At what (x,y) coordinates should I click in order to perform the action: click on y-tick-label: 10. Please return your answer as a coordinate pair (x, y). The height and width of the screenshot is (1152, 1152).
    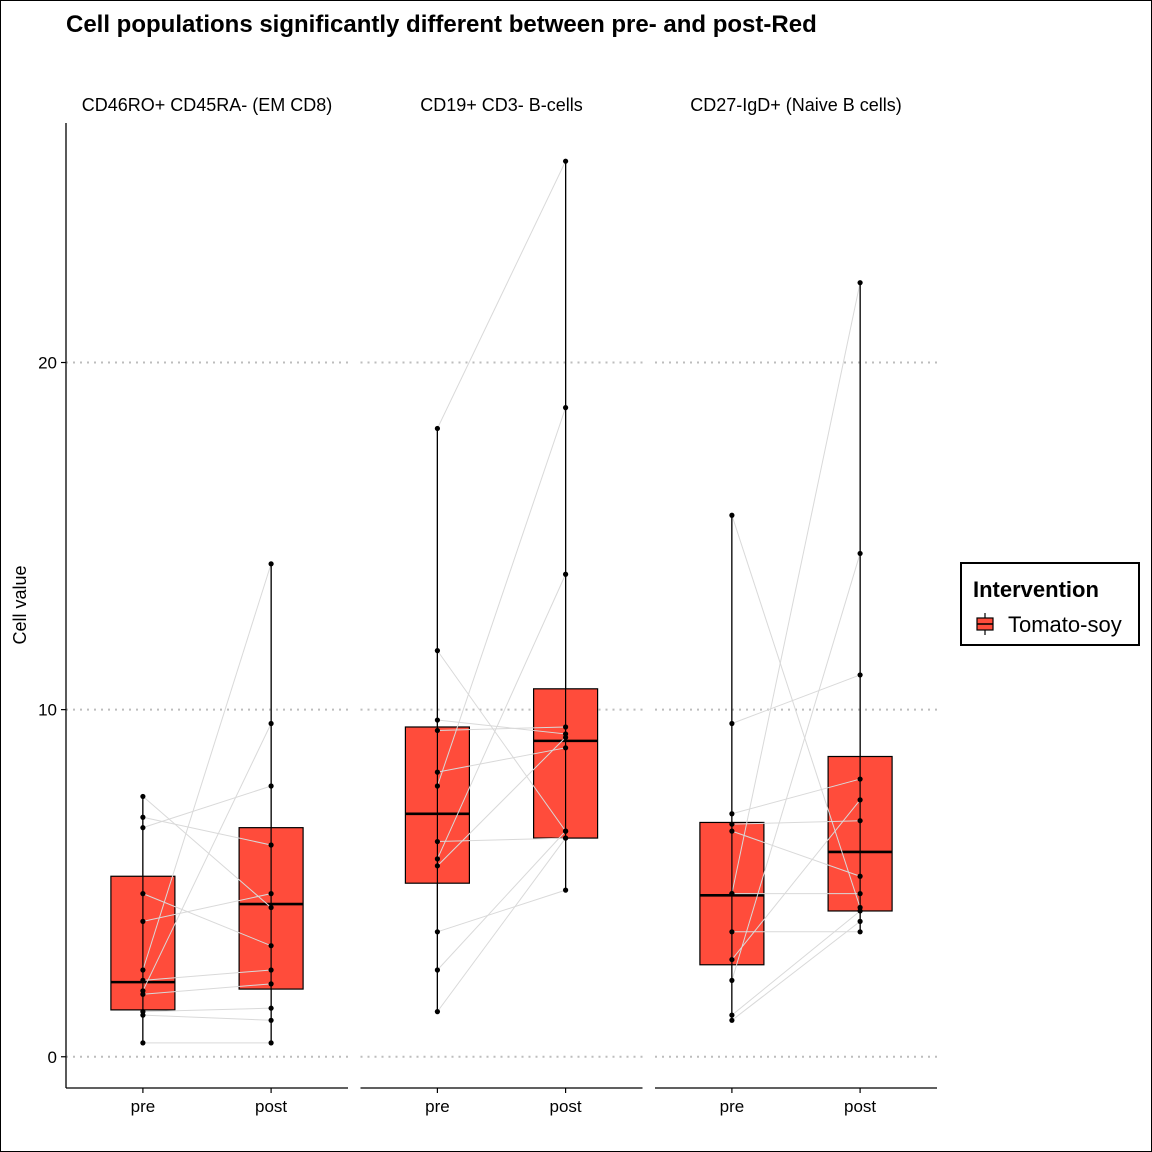
    Looking at the image, I should click on (47, 710).